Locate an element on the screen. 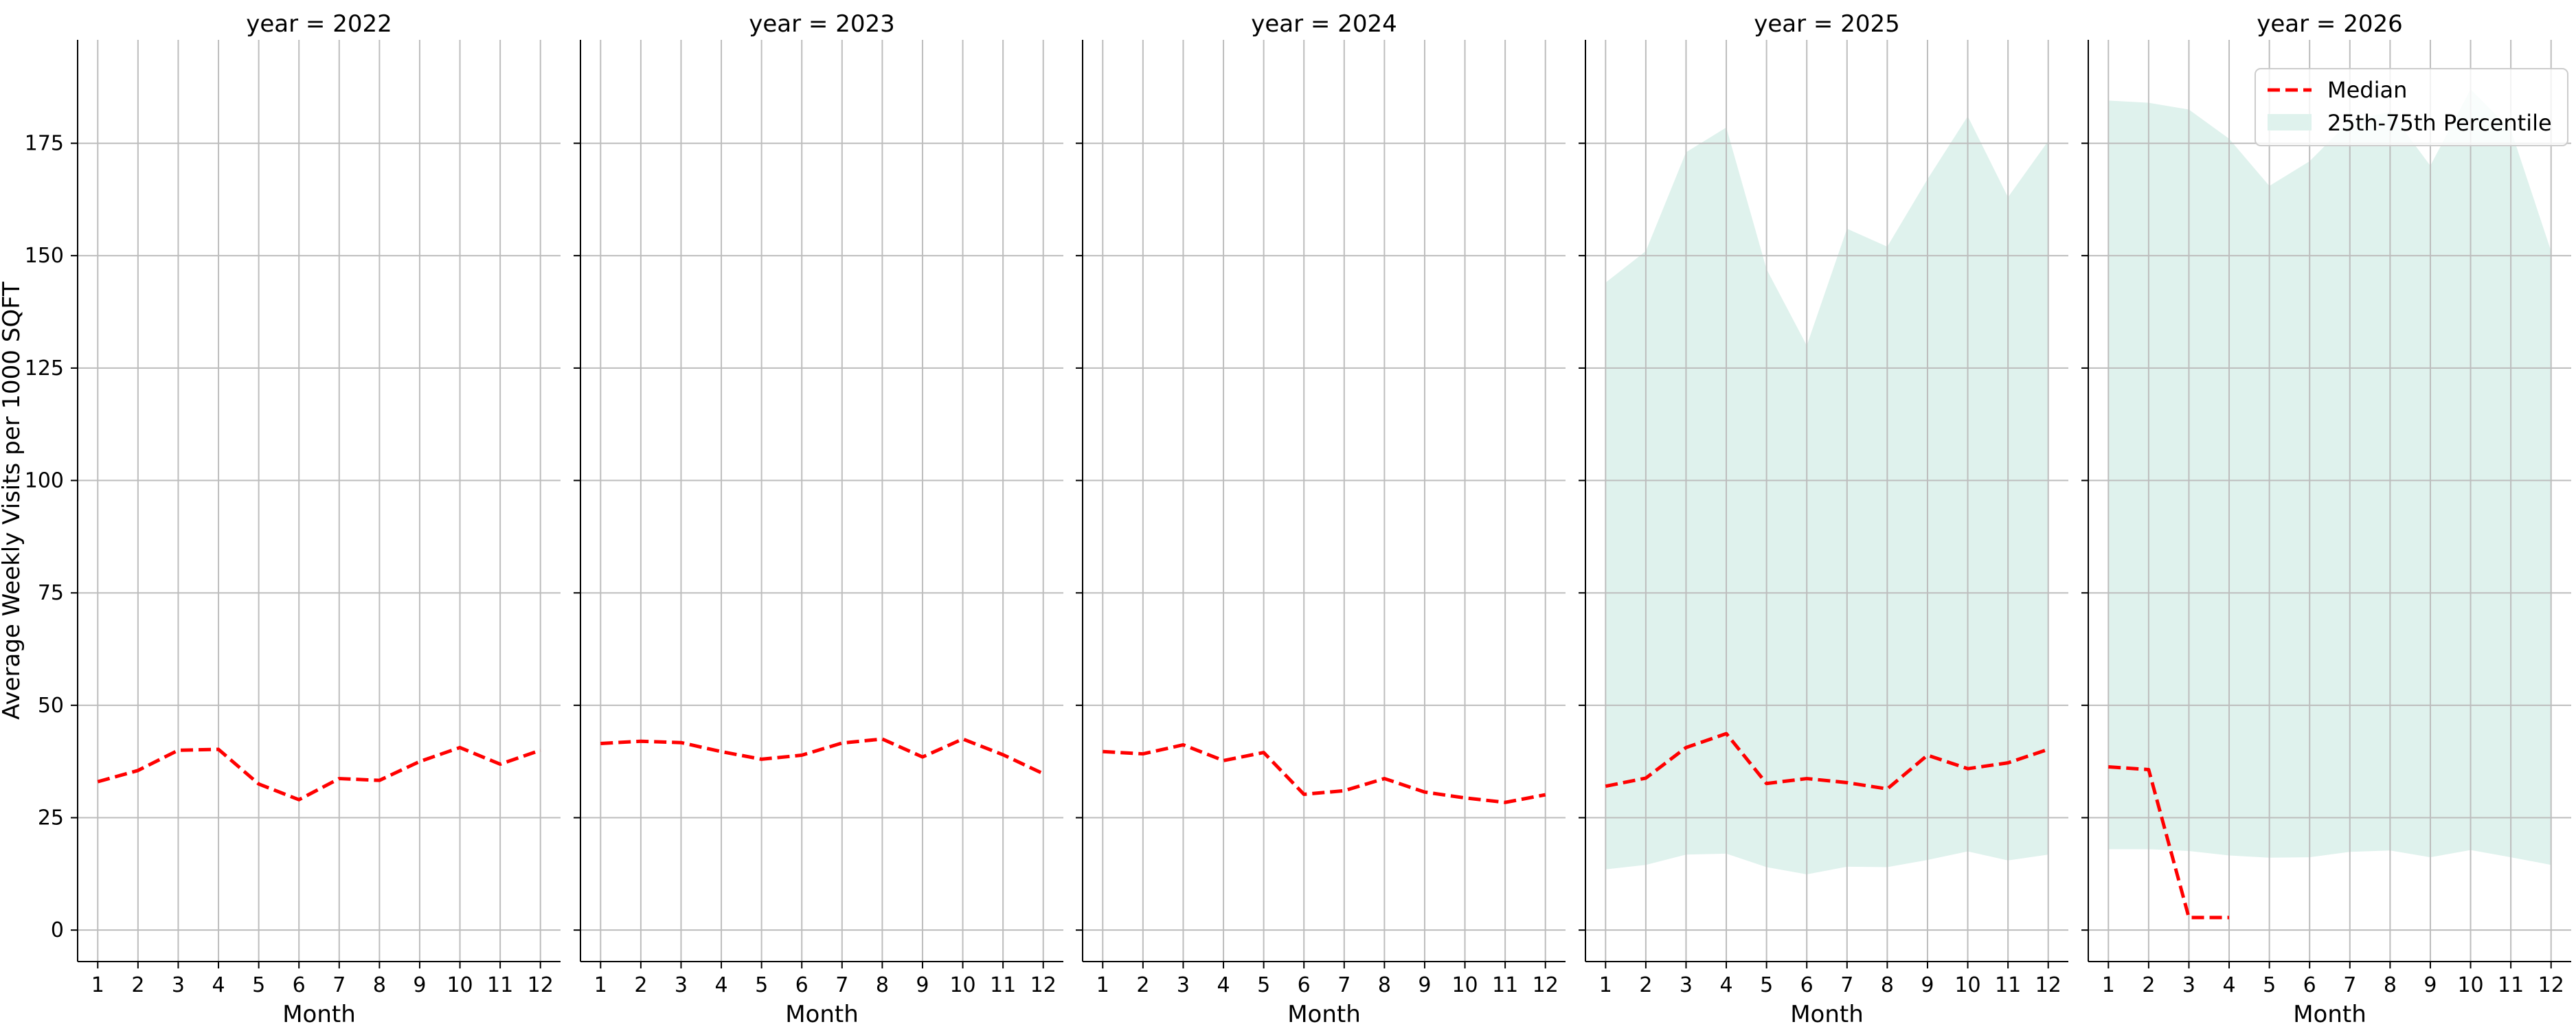 The height and width of the screenshot is (1033, 2576). legend-median-label: Median is located at coordinates (2367, 90).